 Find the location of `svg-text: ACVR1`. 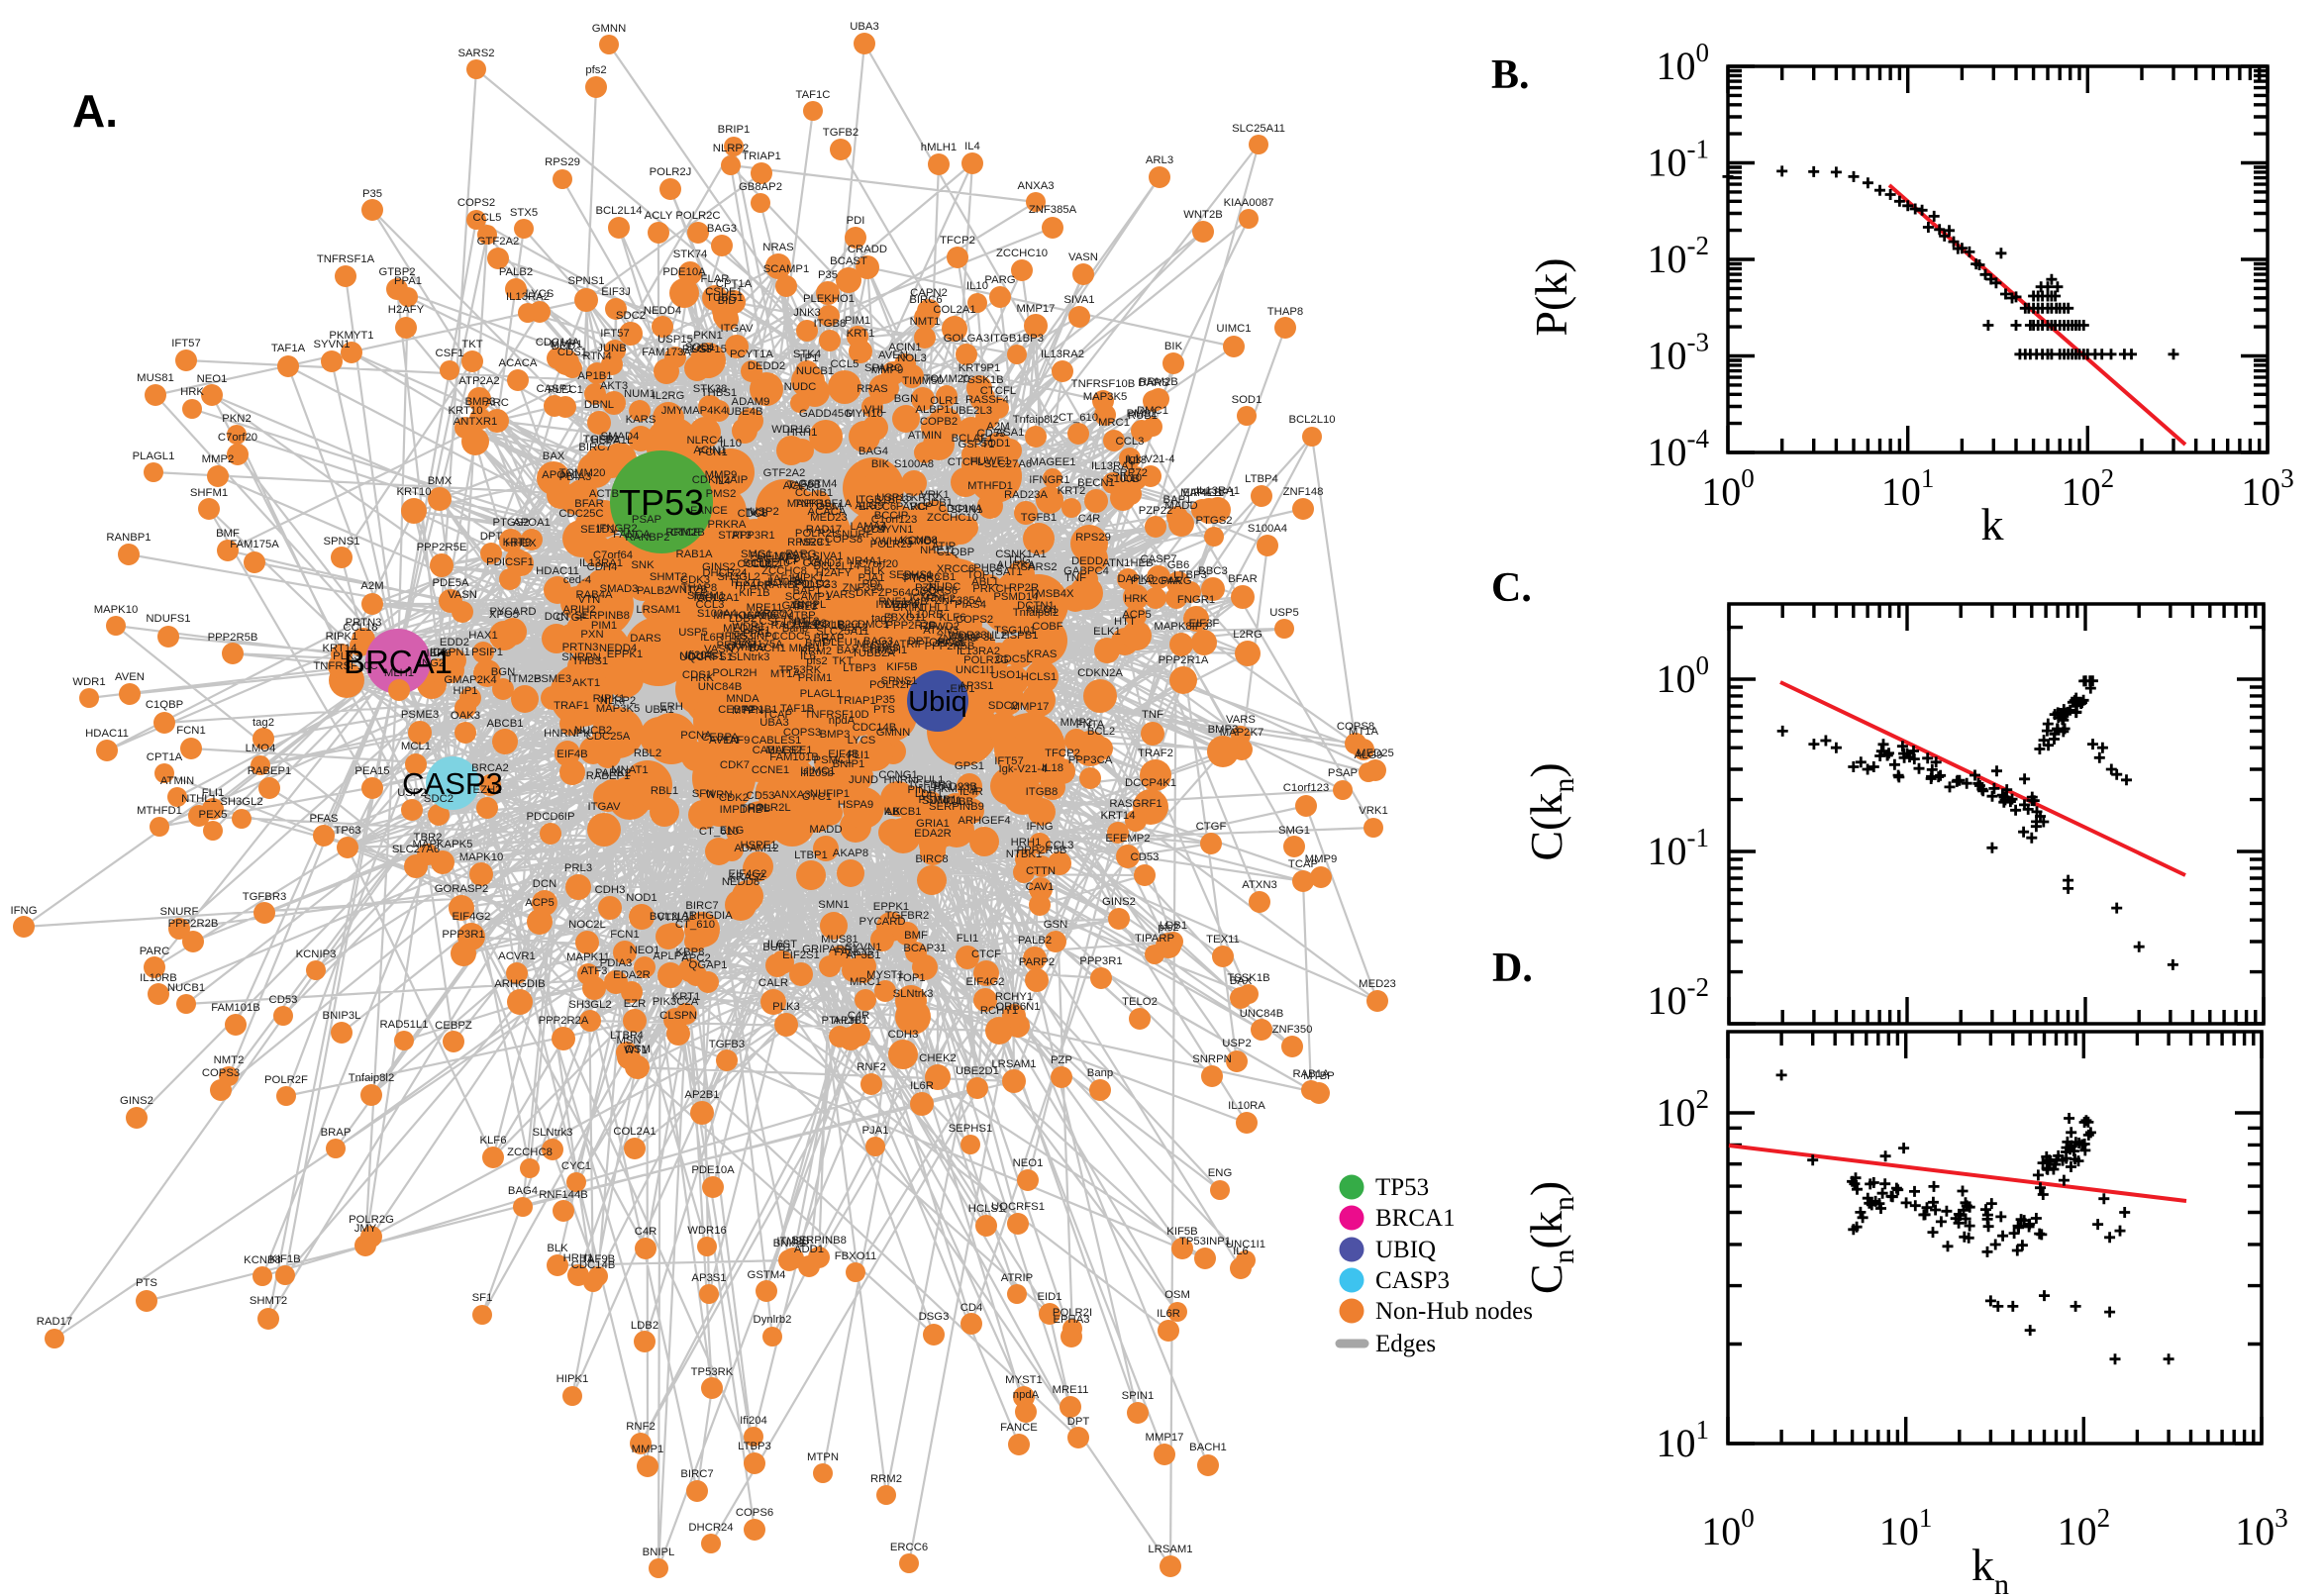

svg-text: ACVR1 is located at coordinates (517, 956).